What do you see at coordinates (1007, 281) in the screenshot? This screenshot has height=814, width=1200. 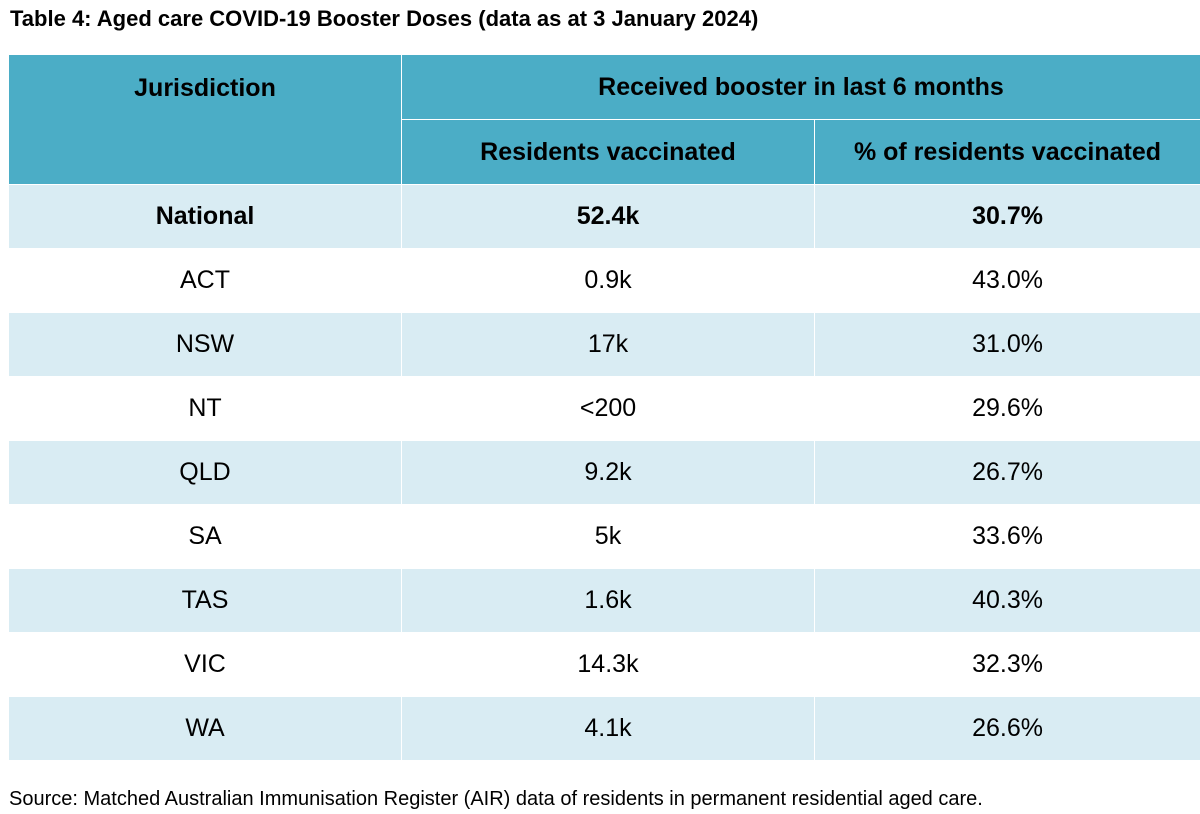 I see `cell-percent: 43.0%` at bounding box center [1007, 281].